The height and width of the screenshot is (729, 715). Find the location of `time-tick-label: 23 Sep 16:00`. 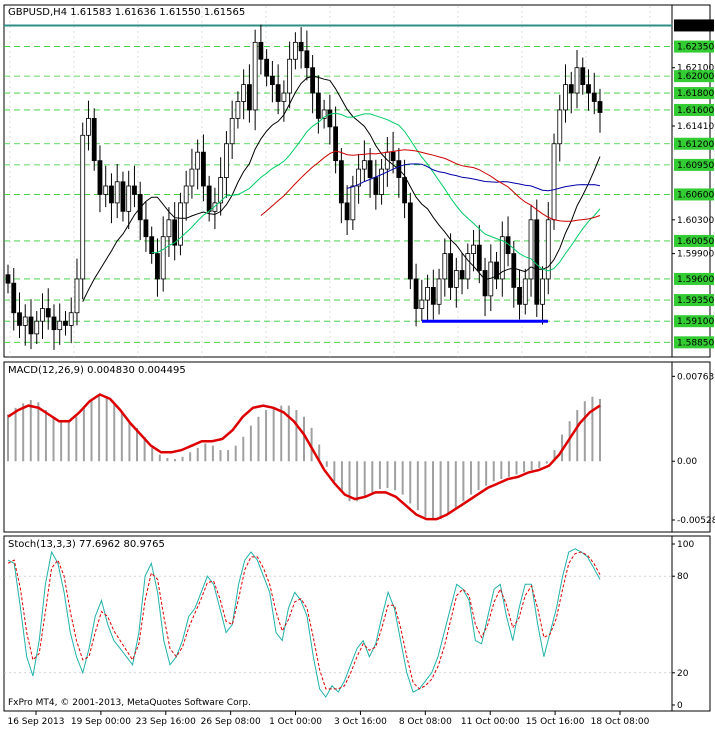

time-tick-label: 23 Sep 16:00 is located at coordinates (166, 722).